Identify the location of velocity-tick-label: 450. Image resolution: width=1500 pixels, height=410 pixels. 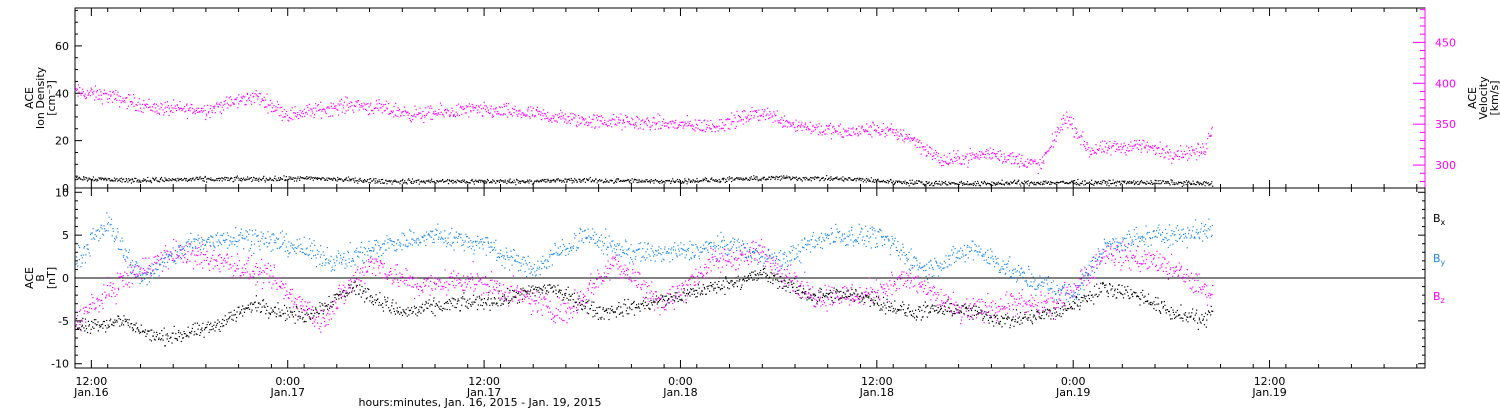
(1445, 42).